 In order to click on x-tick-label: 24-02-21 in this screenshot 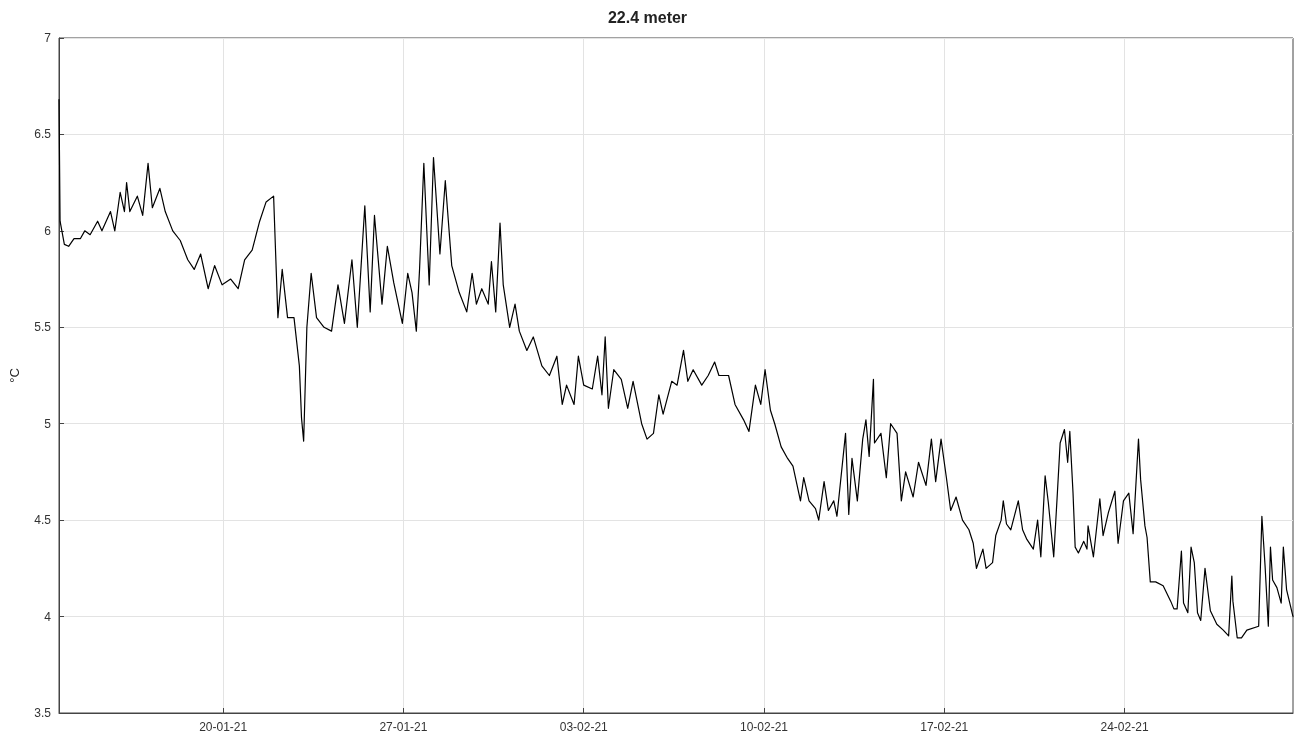, I will do `click(1124, 727)`.